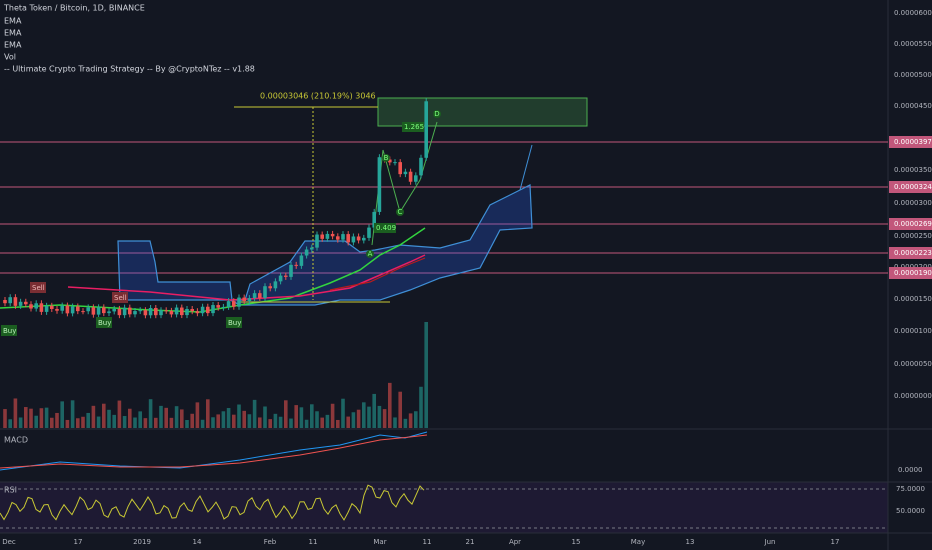 Image resolution: width=932 pixels, height=550 pixels. I want to click on time-label: Jun, so click(770, 542).